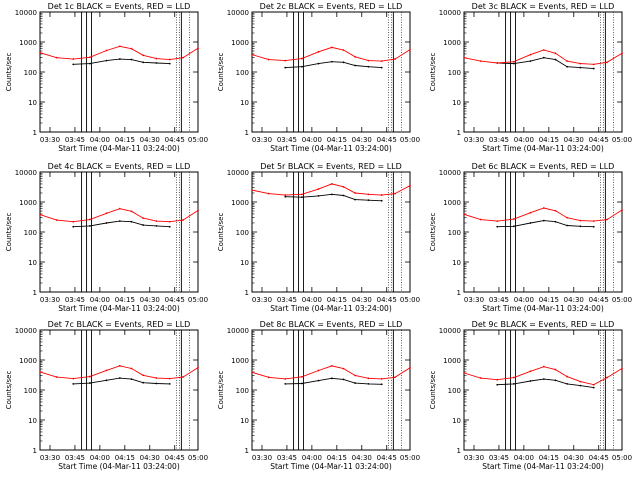 The height and width of the screenshot is (480, 640). I want to click on panel-title: Det 6c BLACK = Events, RED = LLD, so click(543, 166).